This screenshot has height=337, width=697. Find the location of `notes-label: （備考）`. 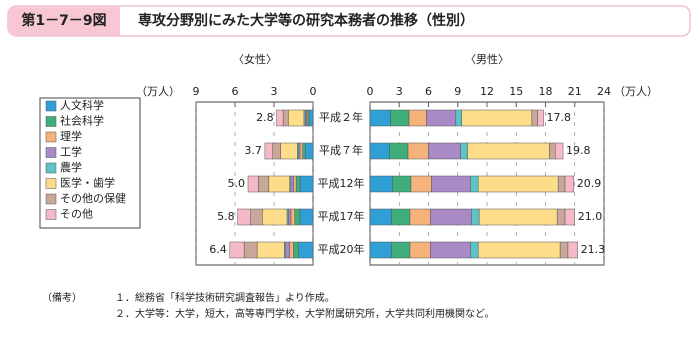

notes-label: （備考） is located at coordinates (62, 297).